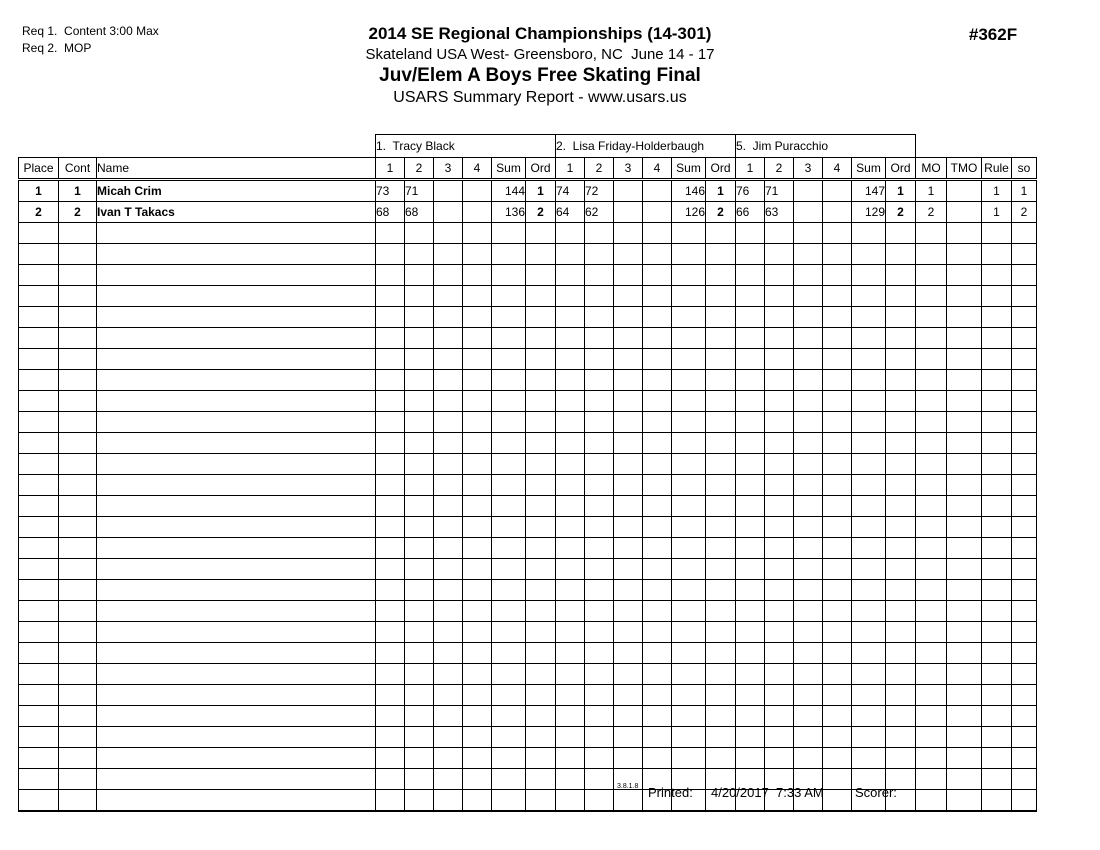  What do you see at coordinates (38, 212) in the screenshot?
I see `place-cell: 2` at bounding box center [38, 212].